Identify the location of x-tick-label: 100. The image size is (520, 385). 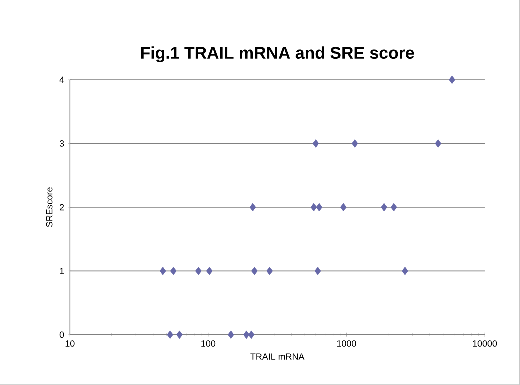
(209, 343).